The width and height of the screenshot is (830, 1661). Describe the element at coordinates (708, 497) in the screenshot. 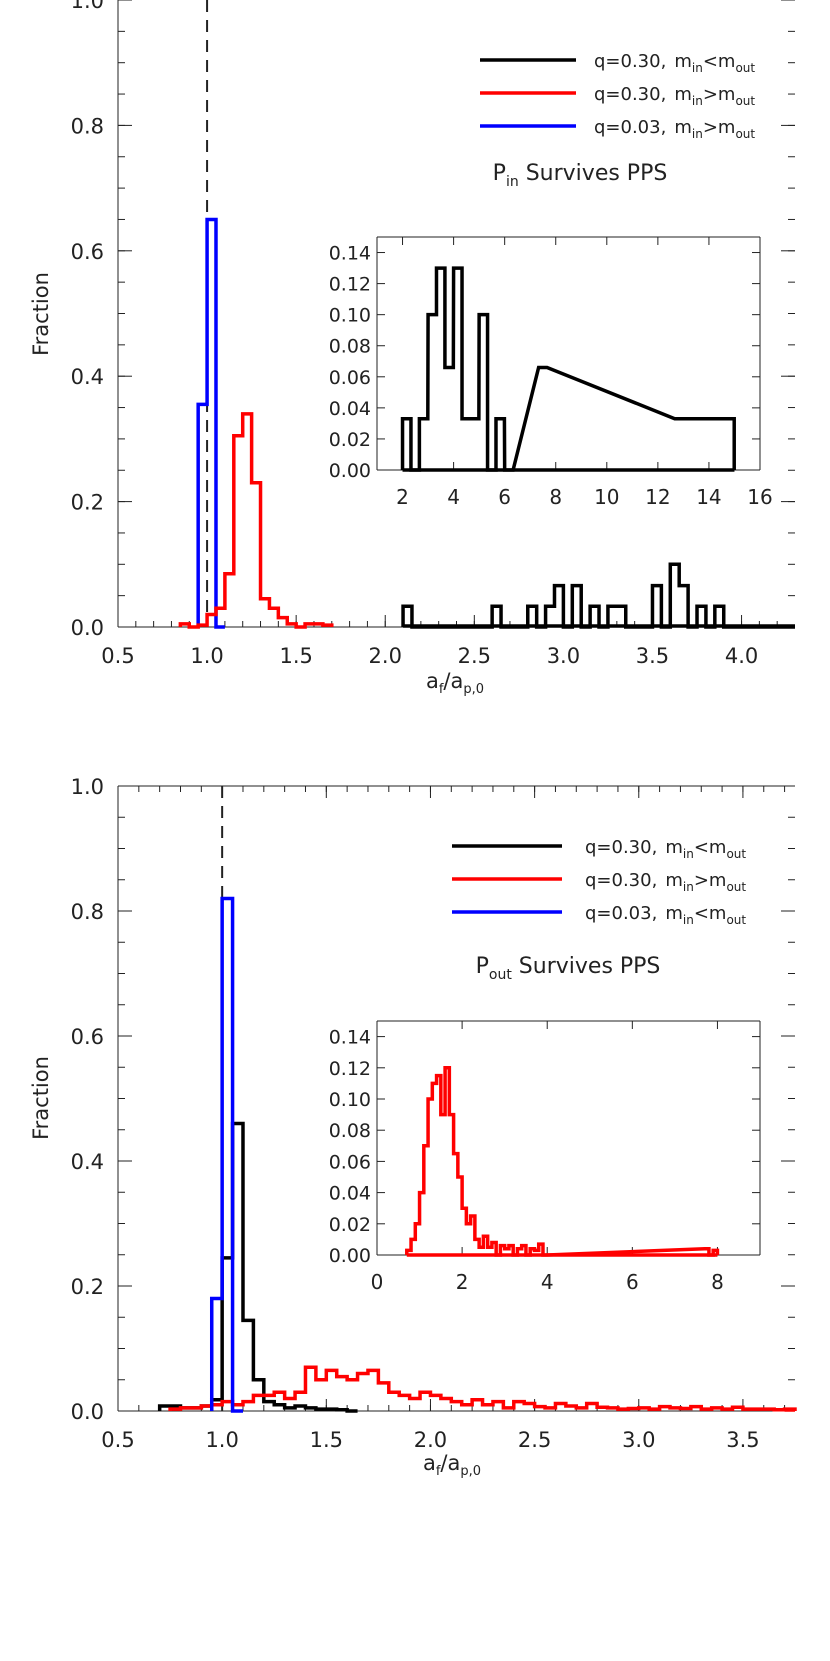

I see `inset-x-tick-label: 14` at that location.